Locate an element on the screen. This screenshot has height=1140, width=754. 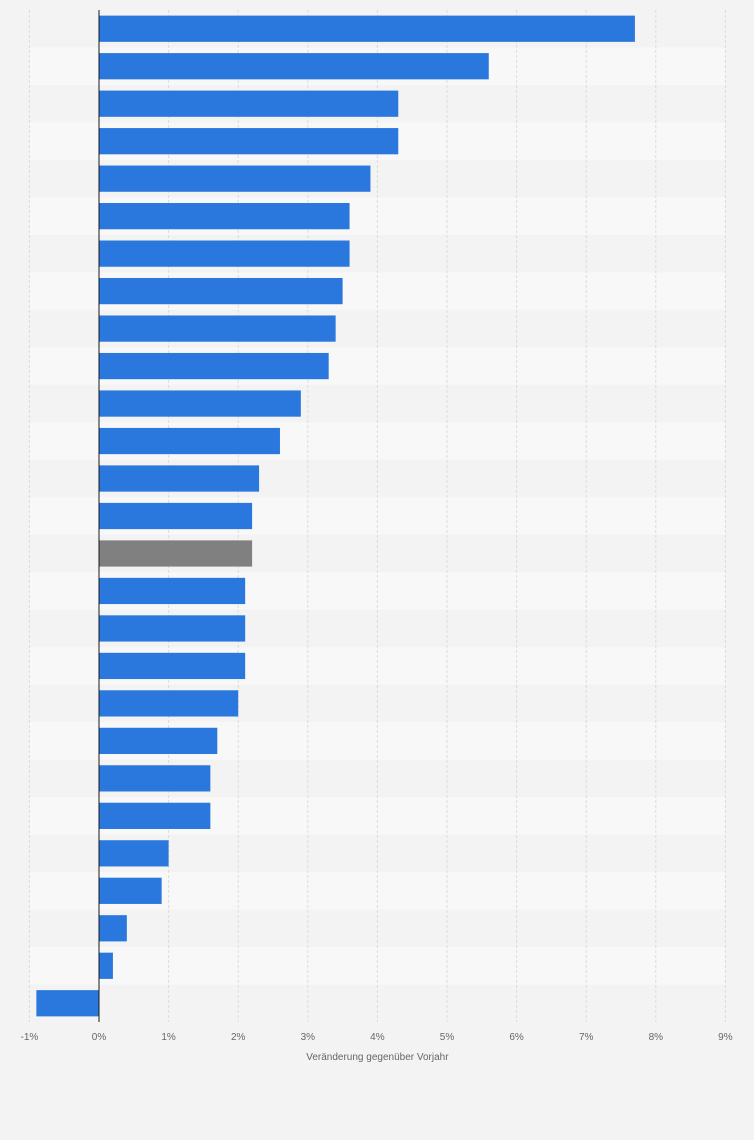
x-tick-label: 9% is located at coordinates (725, 1037).